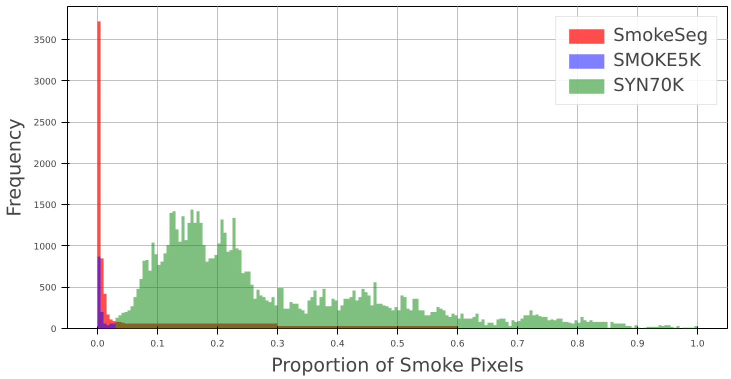  What do you see at coordinates (648, 85) in the screenshot?
I see `legend-label: SYN70K` at bounding box center [648, 85].